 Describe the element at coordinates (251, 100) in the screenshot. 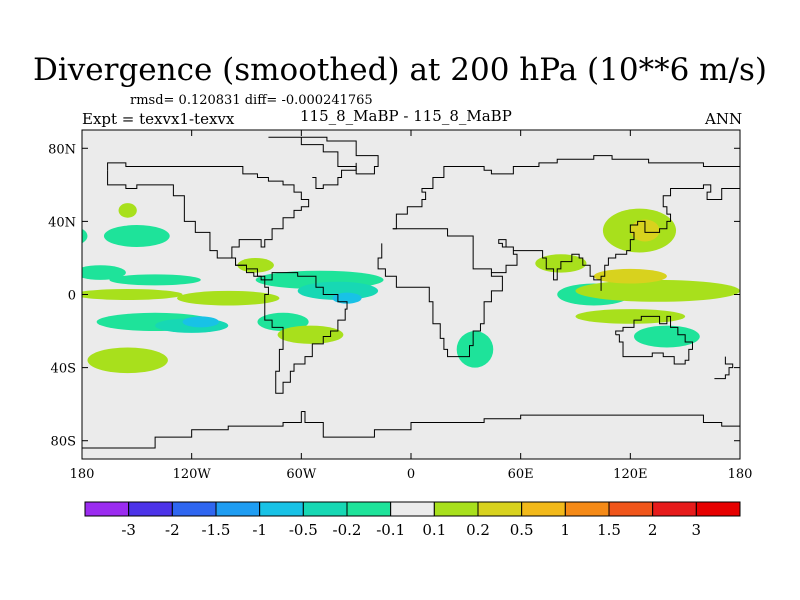

I see `stats-label: rmsd= 0.120831 diff= -0.000241765` at that location.